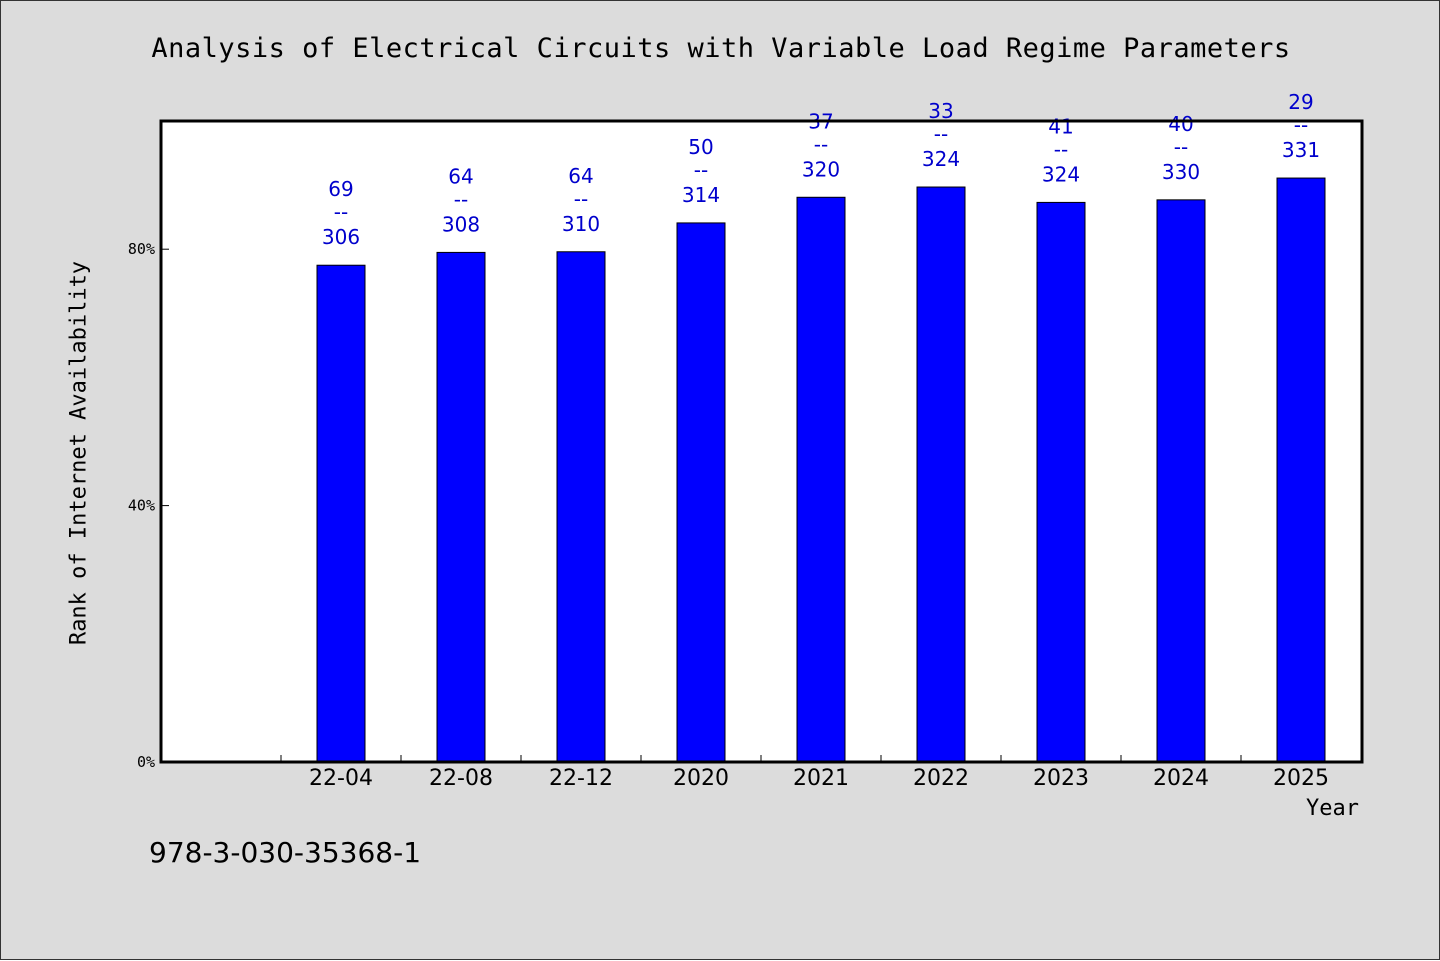 The width and height of the screenshot is (1440, 961). I want to click on x-tick-label-2023: 2023, so click(1061, 778).